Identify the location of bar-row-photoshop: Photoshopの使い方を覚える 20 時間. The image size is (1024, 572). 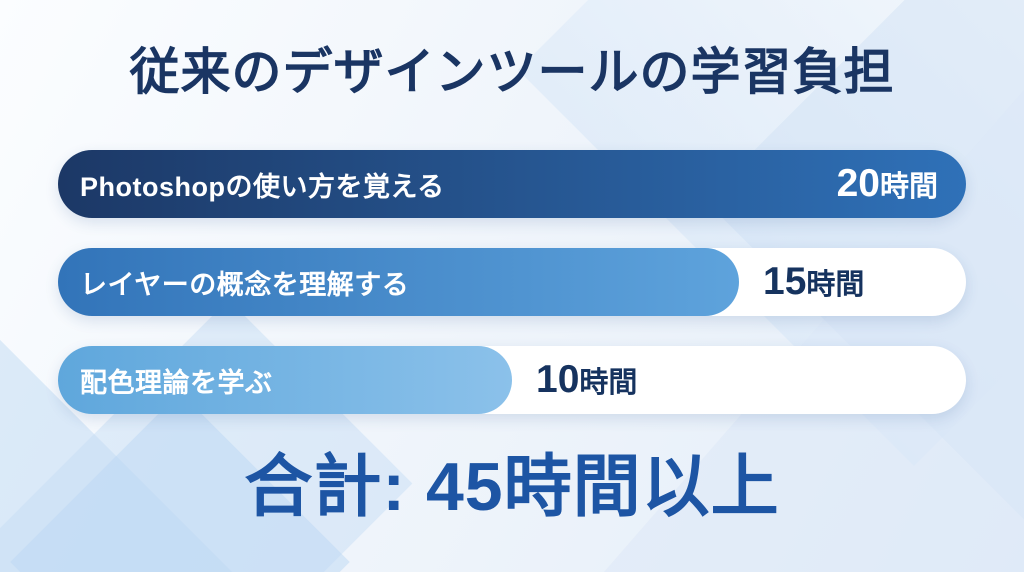
(512, 184).